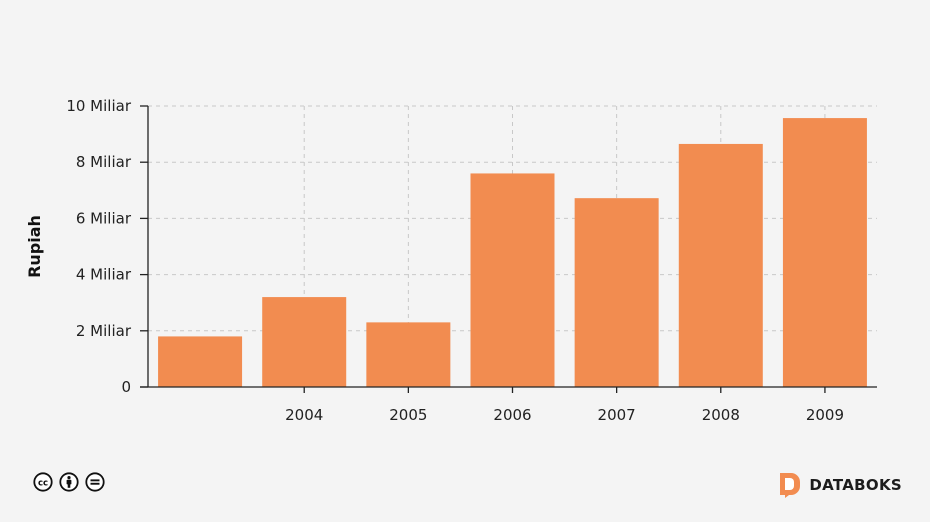  I want to click on y-axis-label: Rupiah, so click(34, 246).